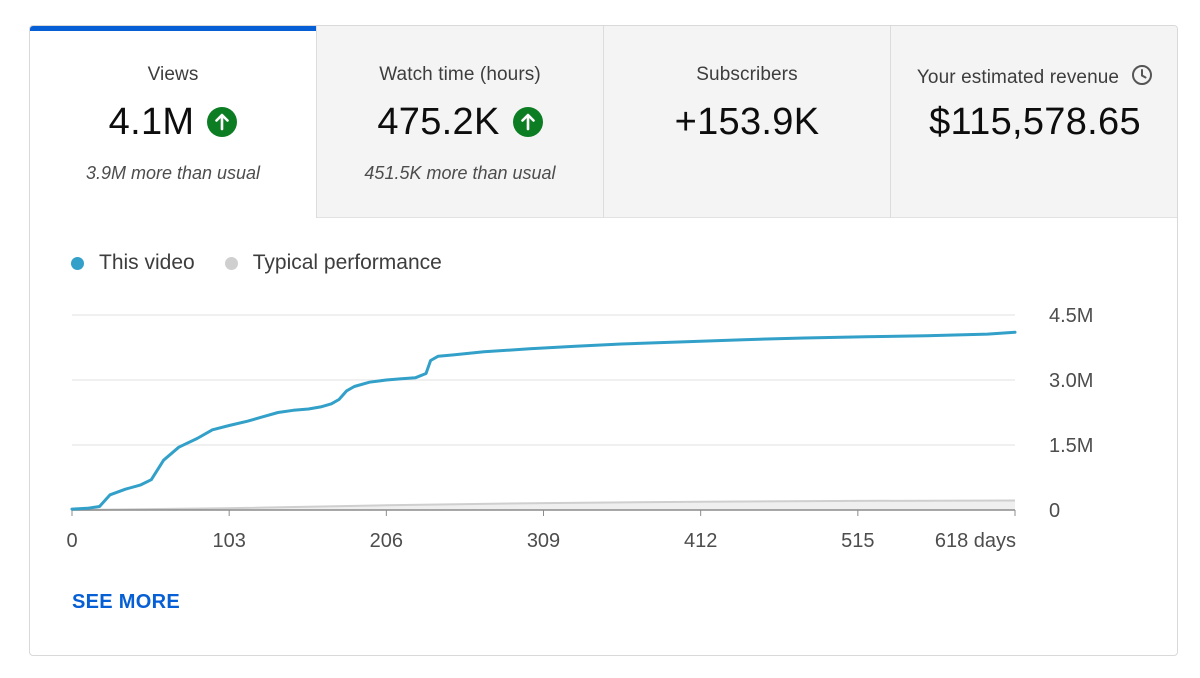 Image resolution: width=1200 pixels, height=678 pixels. I want to click on y-tick-label: 0, so click(1054, 511).